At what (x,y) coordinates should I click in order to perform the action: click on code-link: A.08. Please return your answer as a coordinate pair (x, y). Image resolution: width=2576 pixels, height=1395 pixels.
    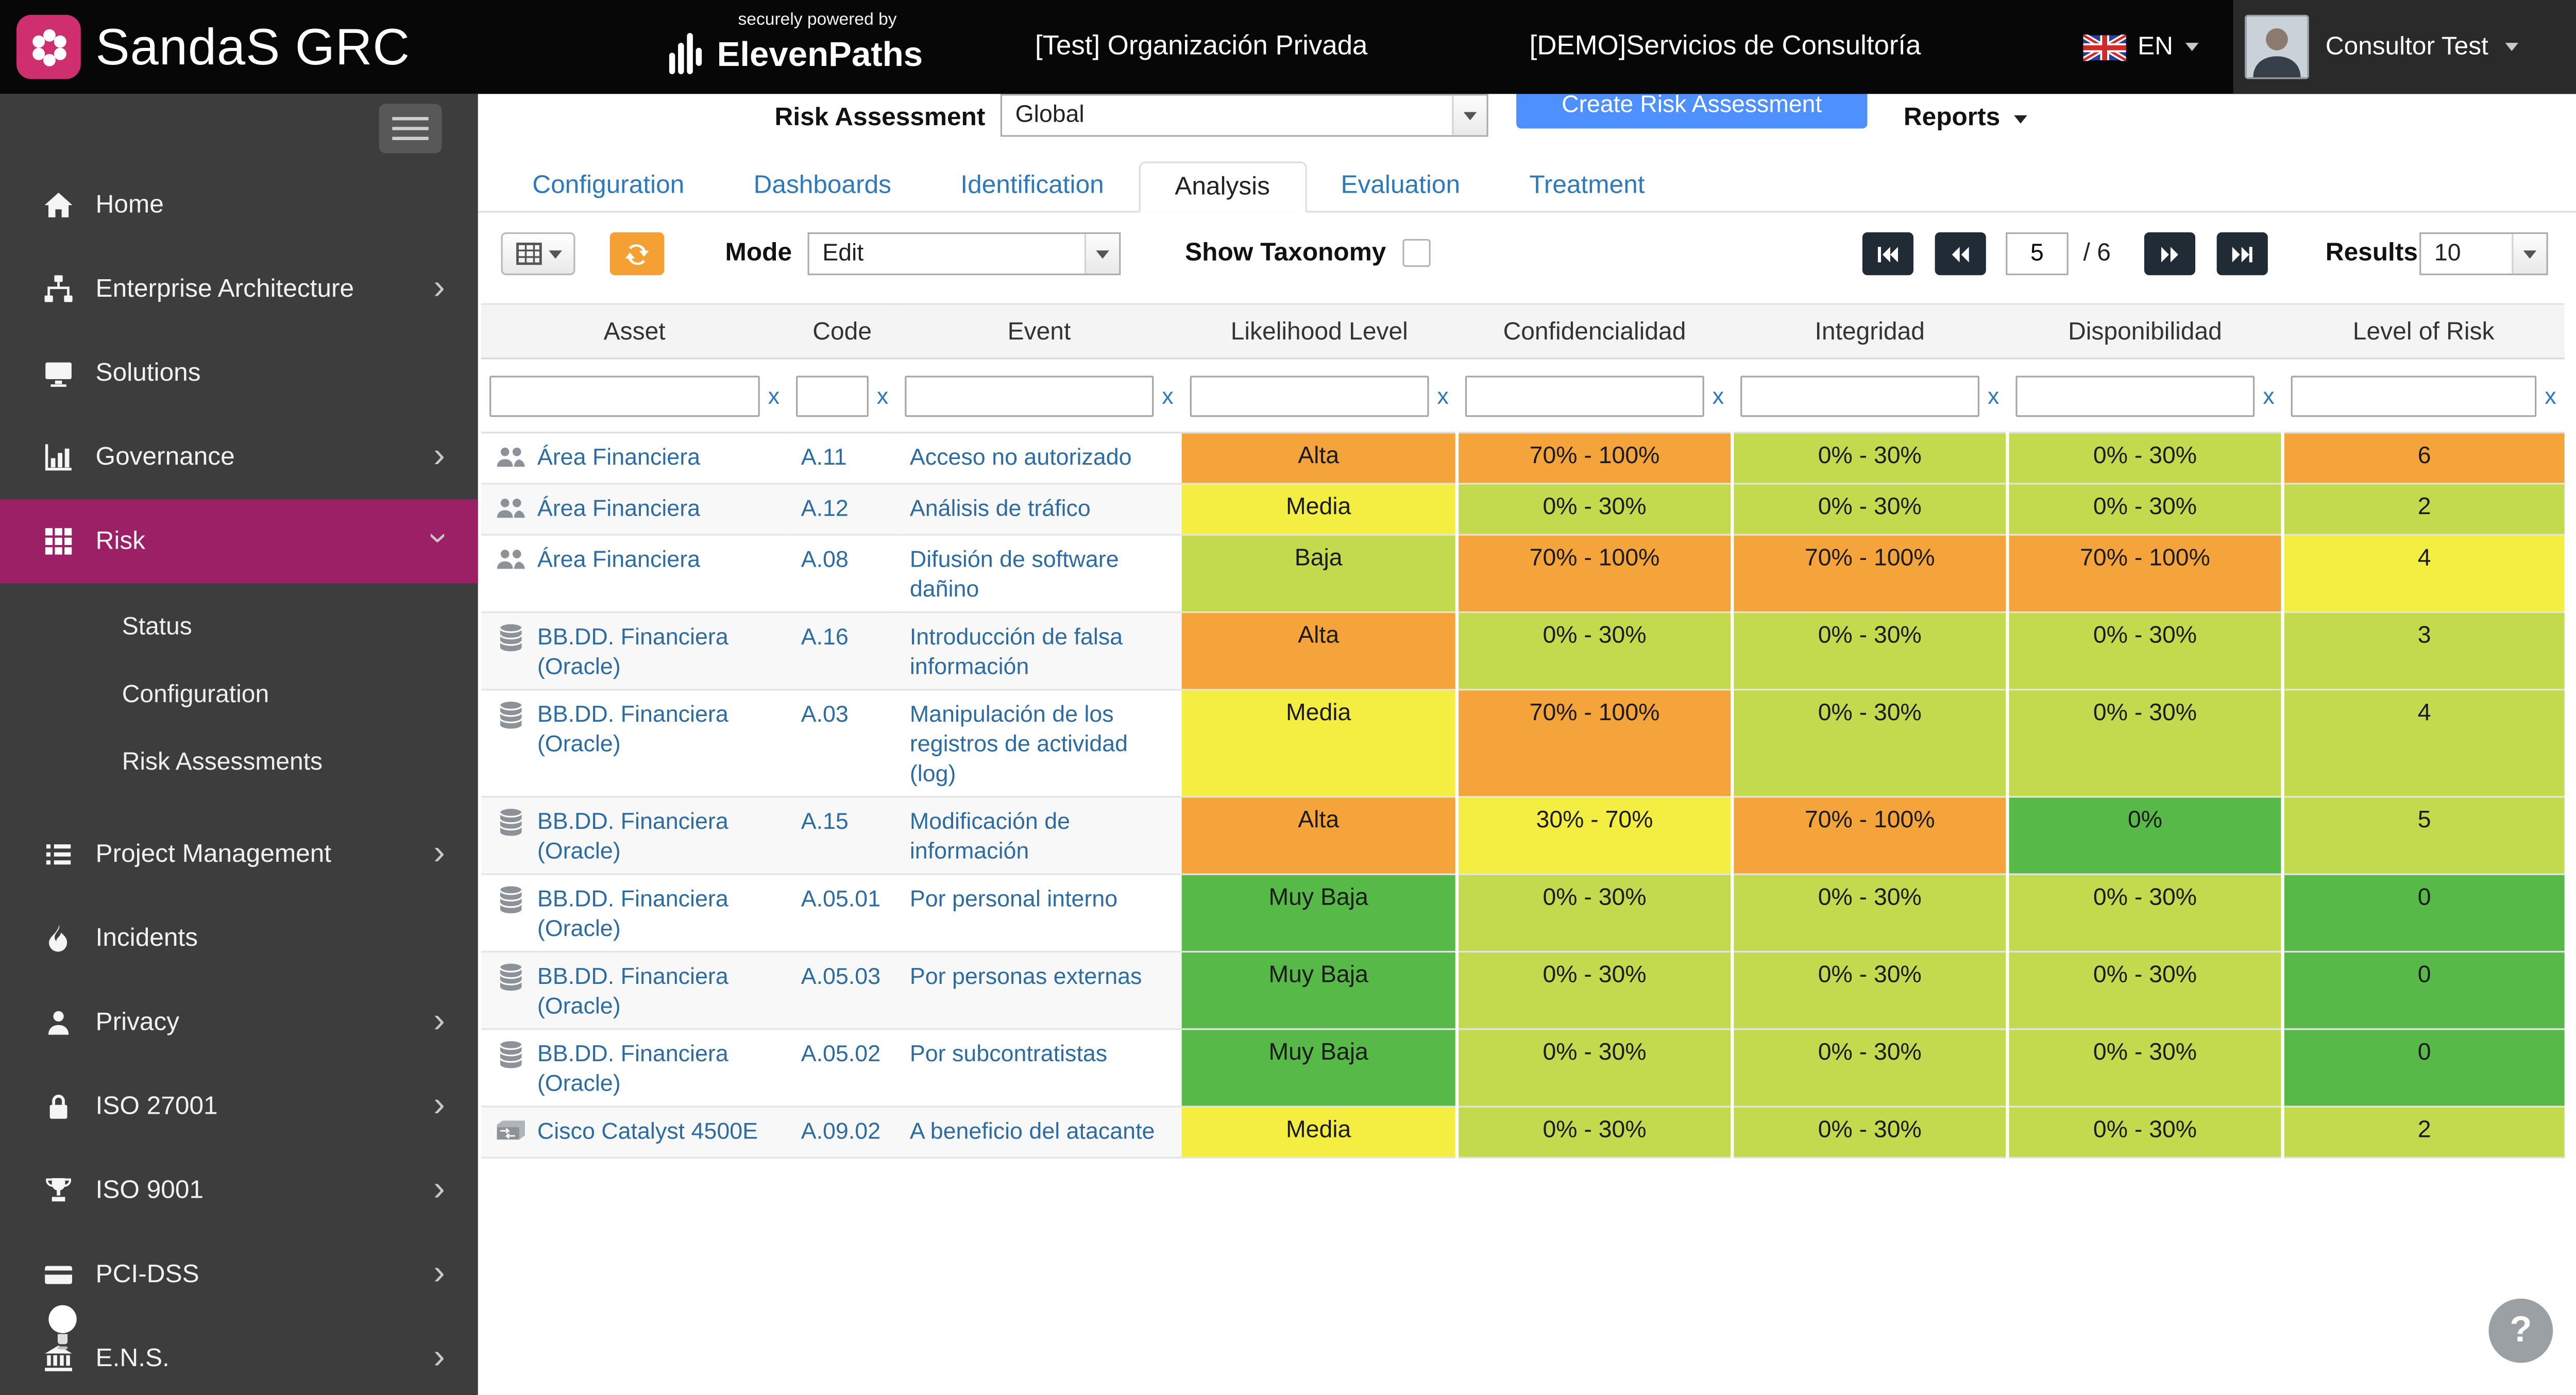
    Looking at the image, I should click on (825, 558).